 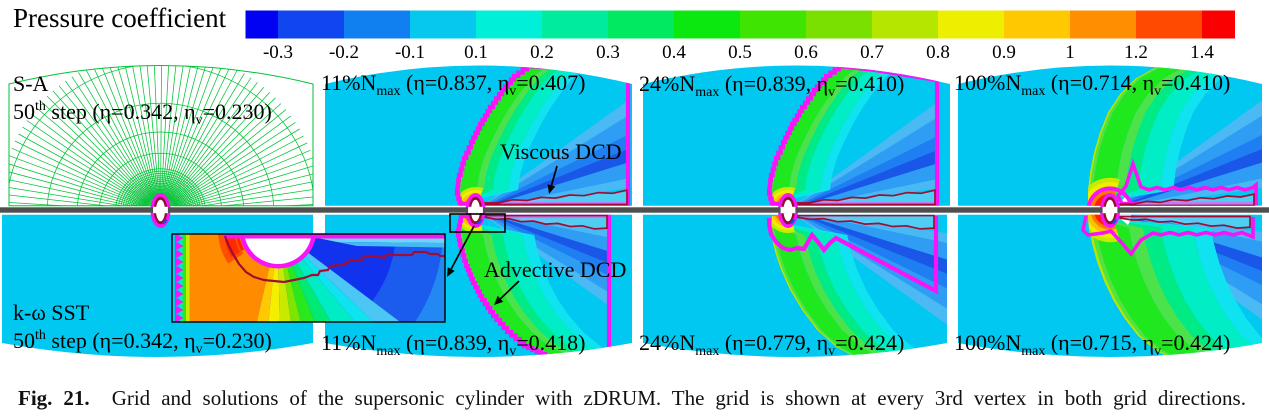 I want to click on svg-text: -0.1, so click(x=410, y=52).